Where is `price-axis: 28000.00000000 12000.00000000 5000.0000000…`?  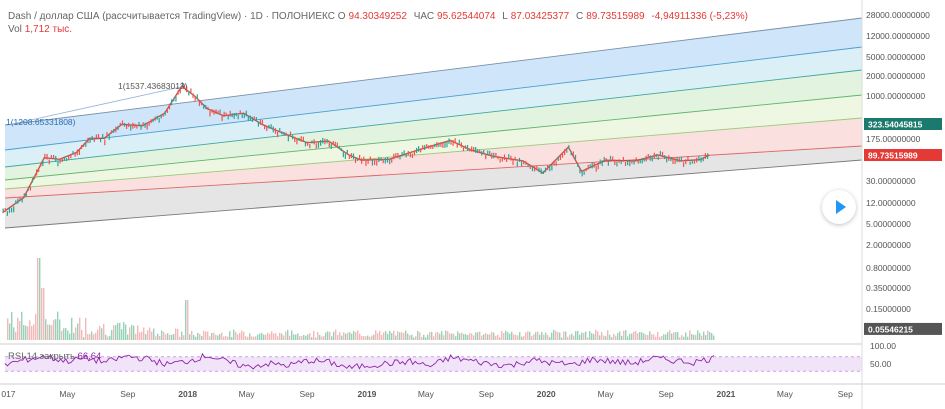 price-axis: 28000.00000000 12000.00000000 5000.0000000… is located at coordinates (898, 189).